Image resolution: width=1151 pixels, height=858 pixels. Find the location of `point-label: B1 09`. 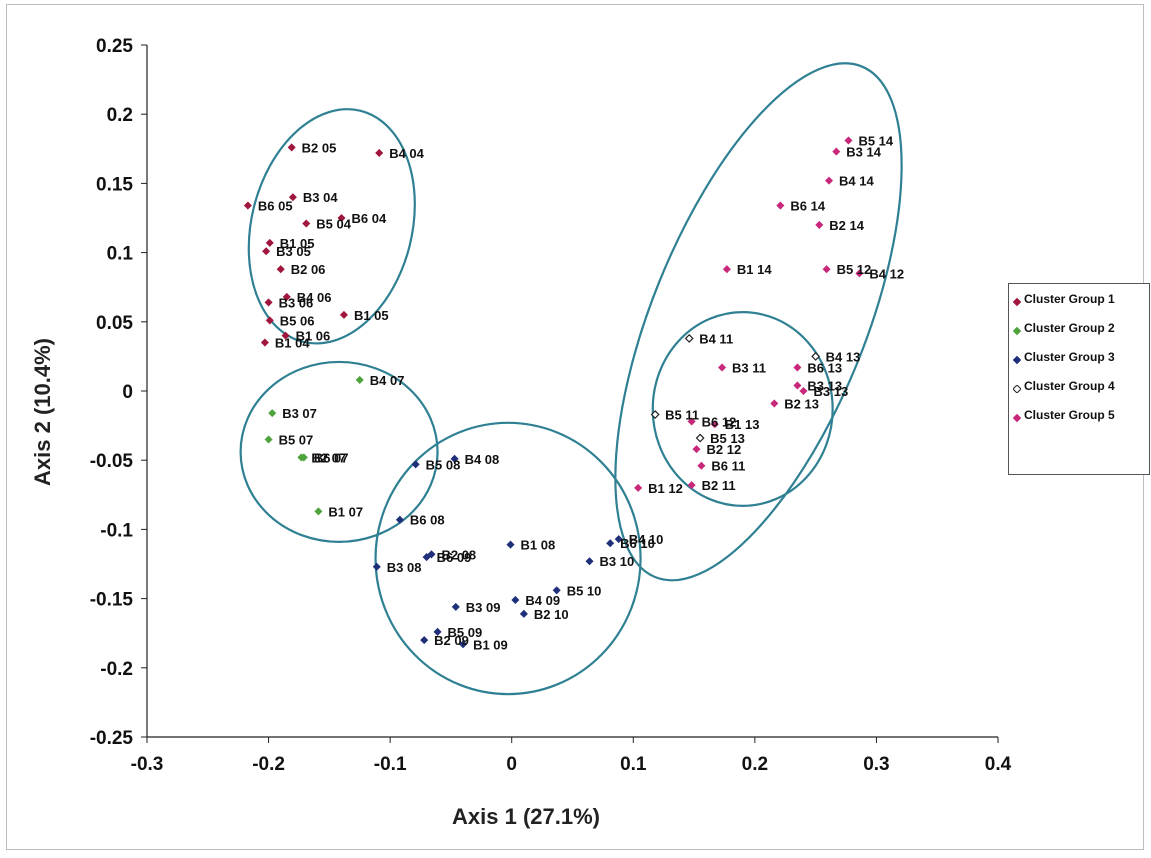

point-label: B1 09 is located at coordinates (490, 644).